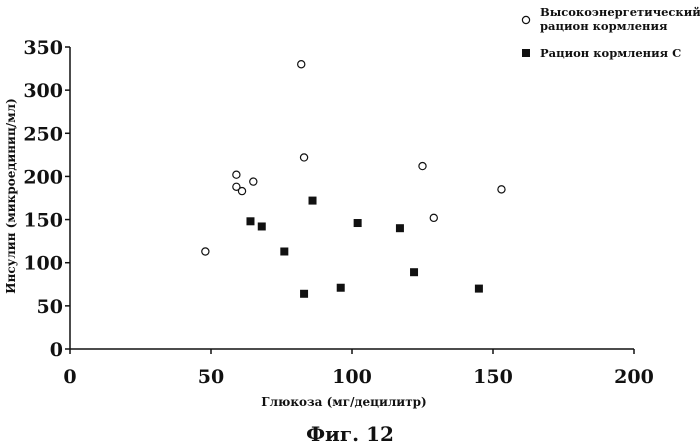  What do you see at coordinates (525, 19) in the screenshot?
I see `legend-circle-marker` at bounding box center [525, 19].